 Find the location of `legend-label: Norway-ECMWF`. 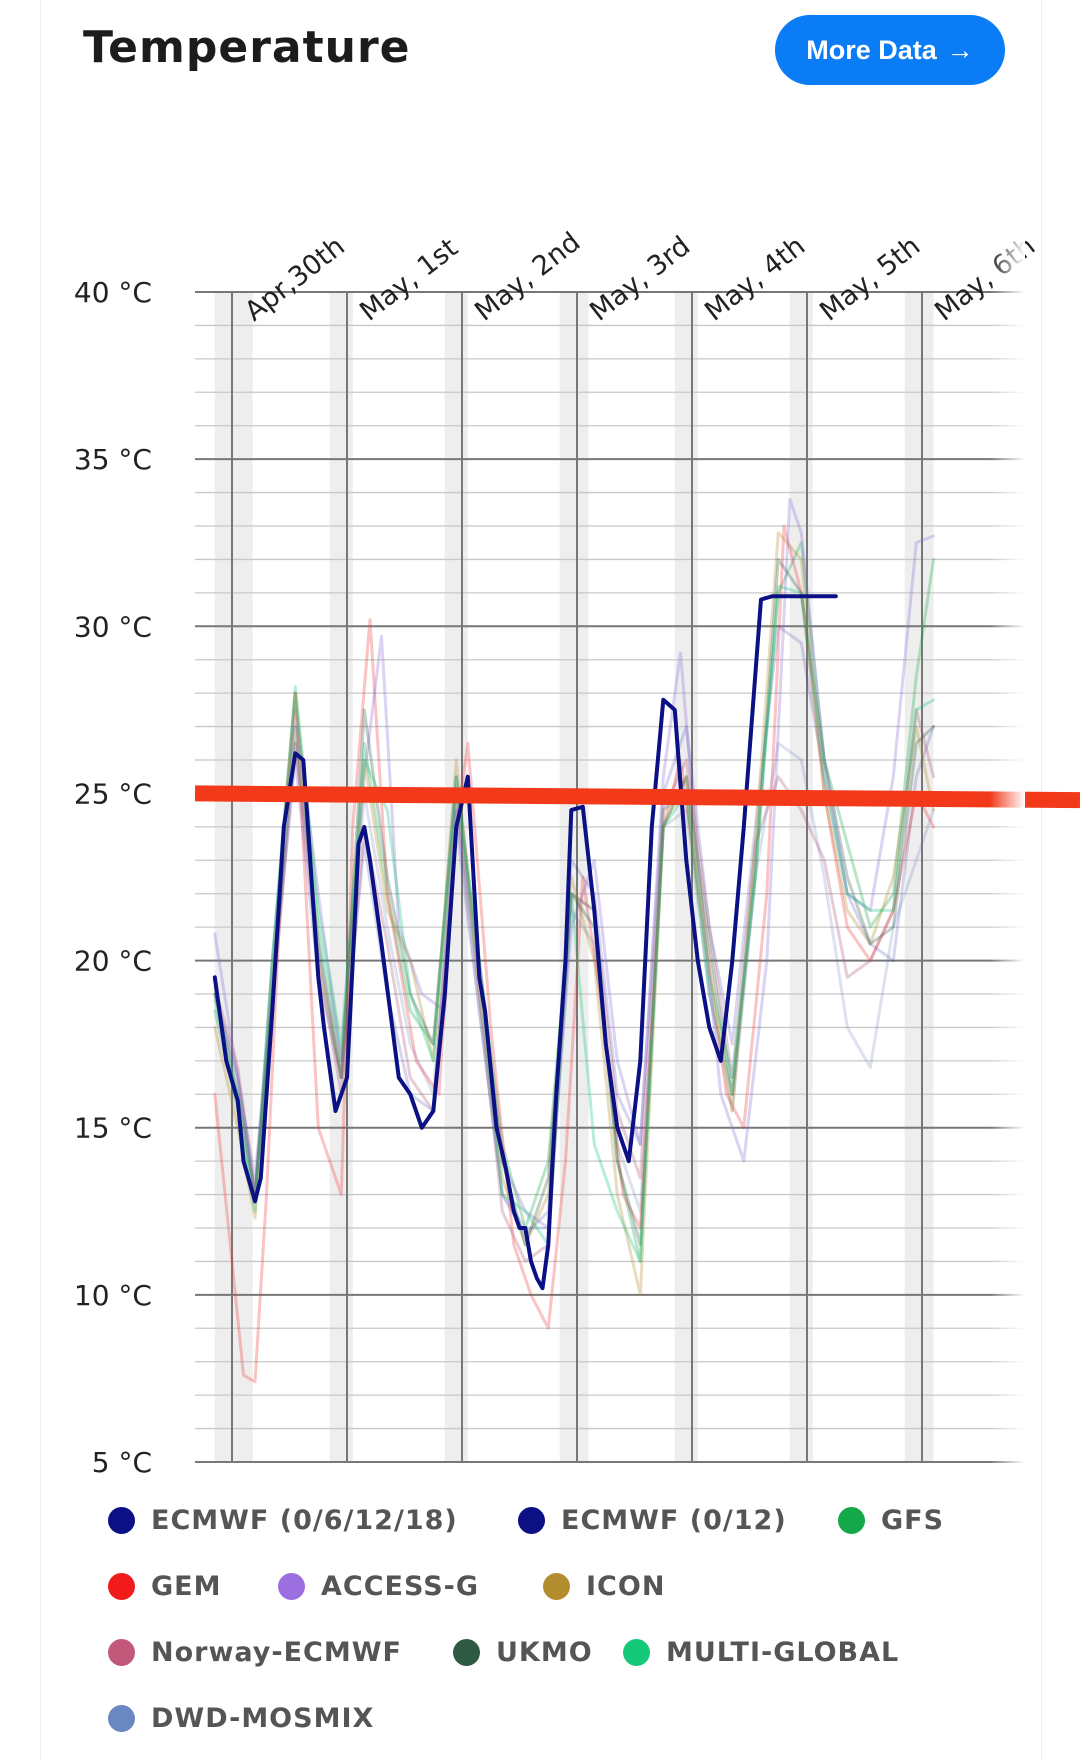

legend-label: Norway-ECMWF is located at coordinates (276, 1652).